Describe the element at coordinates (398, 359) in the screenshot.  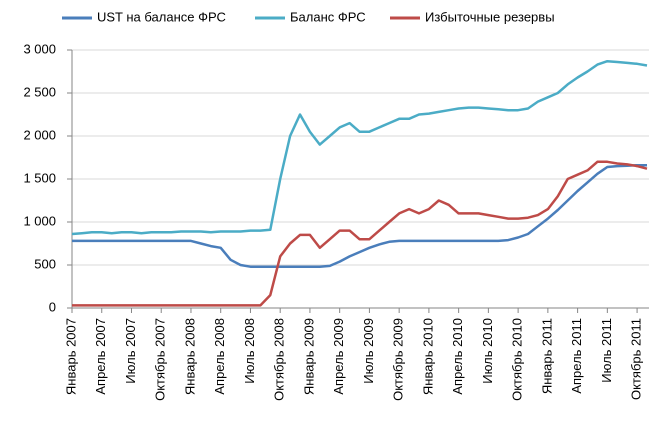
I see `x-tick-label: Октябрь 2009` at that location.